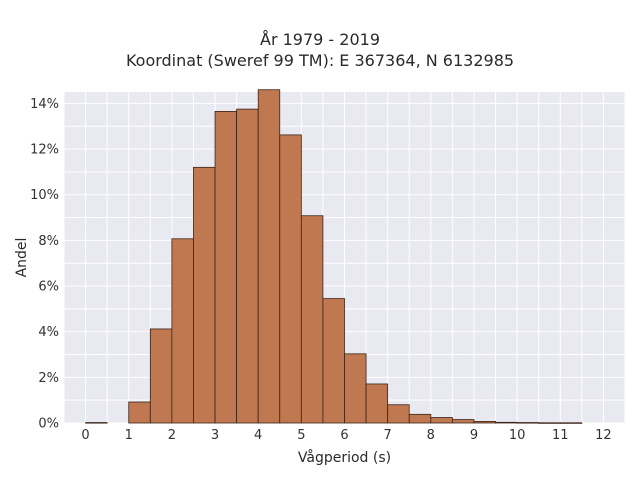 The image size is (640, 480). What do you see at coordinates (215, 435) in the screenshot?
I see `x-tick-label: 3` at bounding box center [215, 435].